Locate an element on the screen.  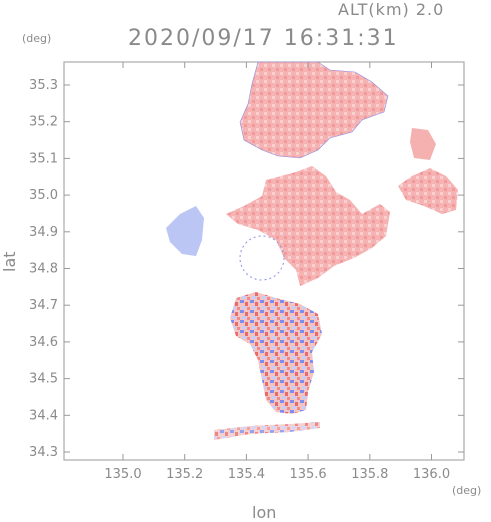
altitude-label: ALT(km) 2.0 is located at coordinates (391, 9).